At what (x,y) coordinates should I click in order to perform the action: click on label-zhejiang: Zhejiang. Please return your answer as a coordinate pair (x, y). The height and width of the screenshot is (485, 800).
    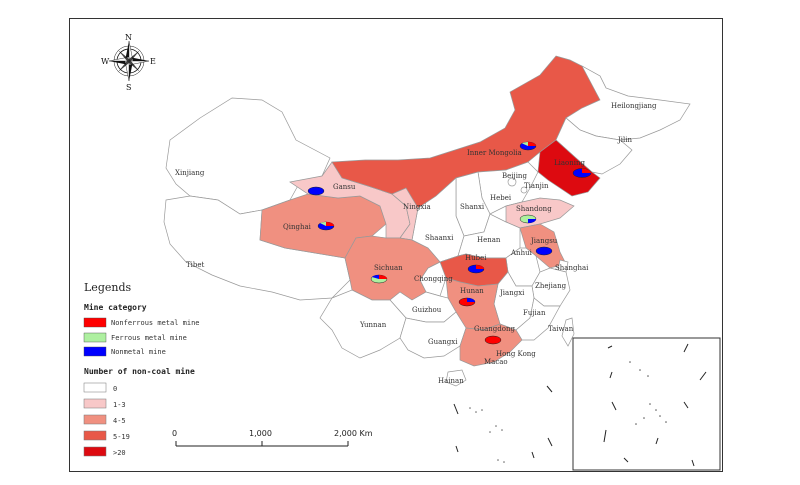
    Looking at the image, I should click on (551, 286).